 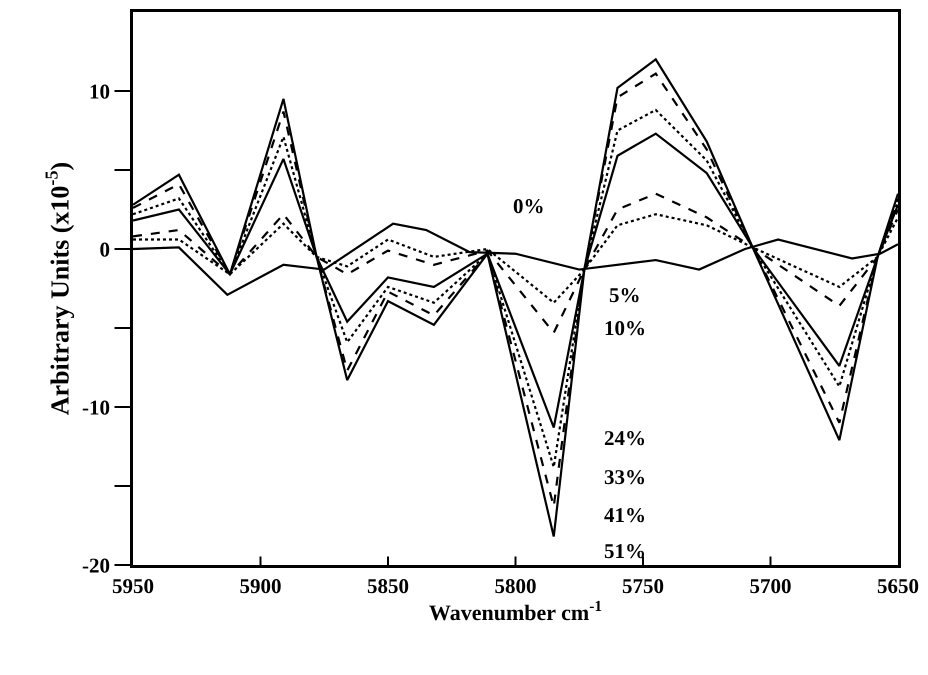 I want to click on x-axis-title: Wavenumber cm$^{-1}$, so click(x=515, y=612).